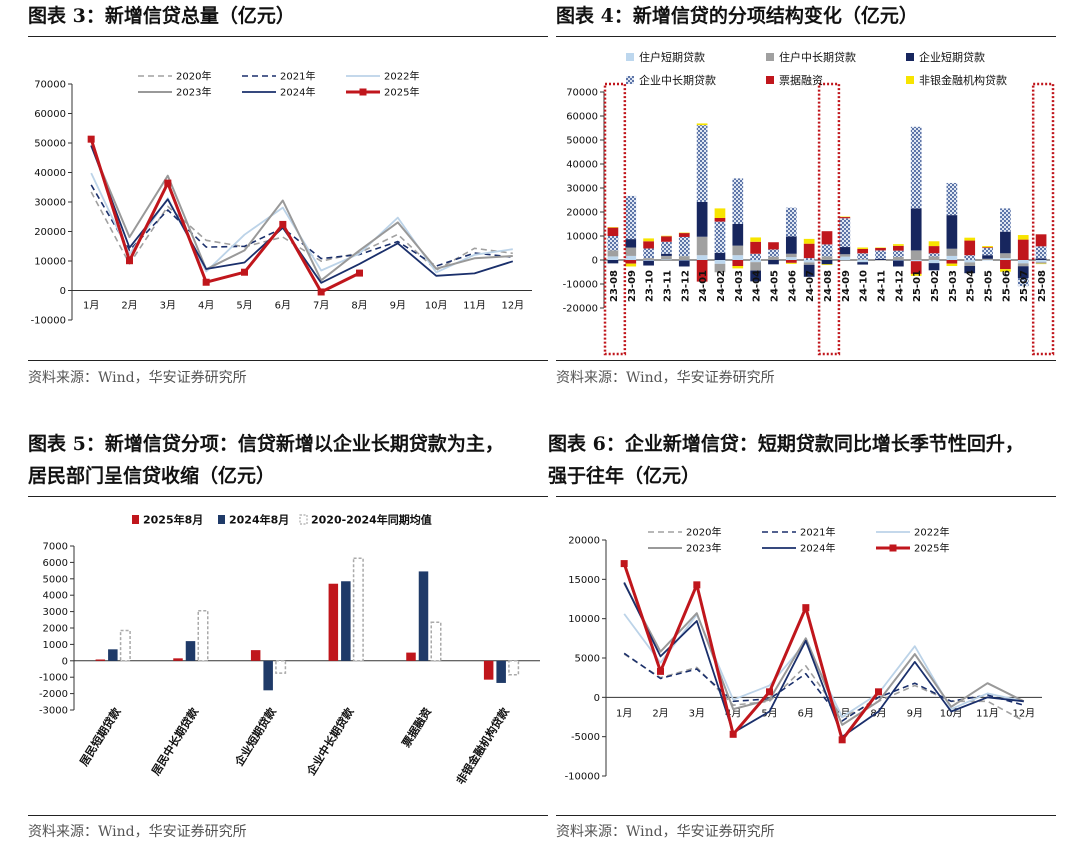  I want to click on chart3-y-tick-label-4: 30000, so click(50, 203).